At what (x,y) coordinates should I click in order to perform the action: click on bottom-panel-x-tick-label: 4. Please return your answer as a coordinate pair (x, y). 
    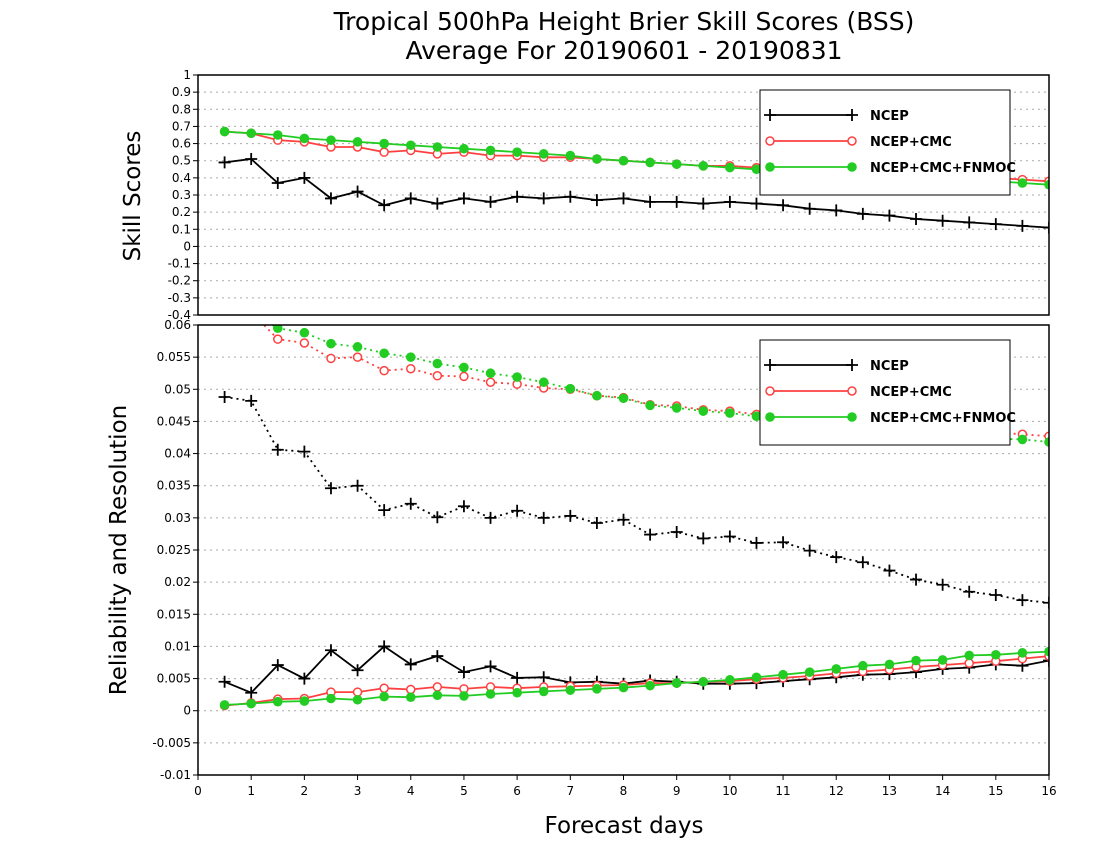
    Looking at the image, I should click on (411, 791).